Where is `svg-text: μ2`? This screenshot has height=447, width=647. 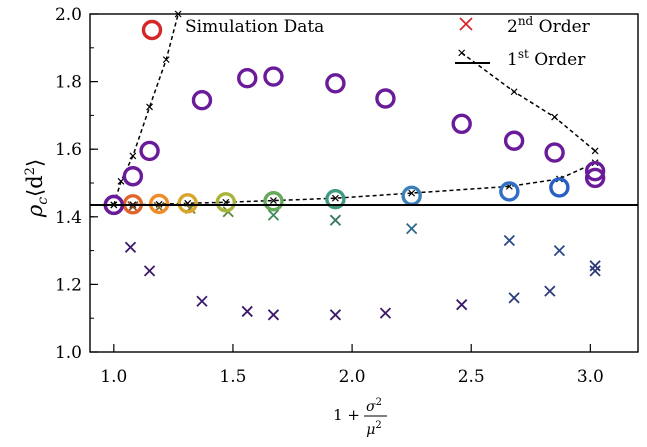
svg-text: μ2 is located at coordinates (373, 429).